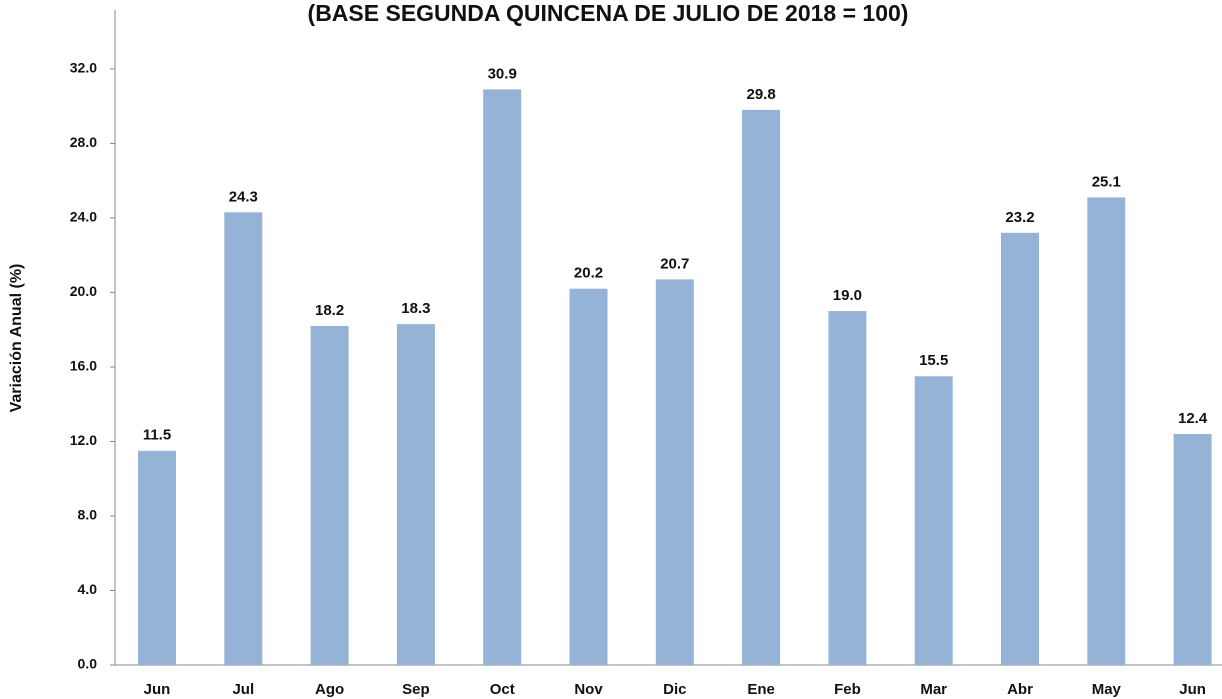 The image size is (1222, 699). I want to click on y-tick-label: 8.0, so click(88, 515).